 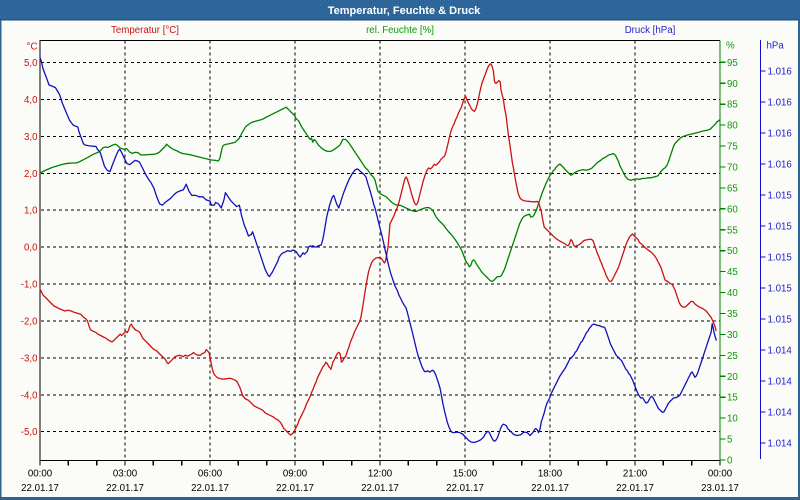 I want to click on svg-text: 15:00, so click(x=465, y=474).